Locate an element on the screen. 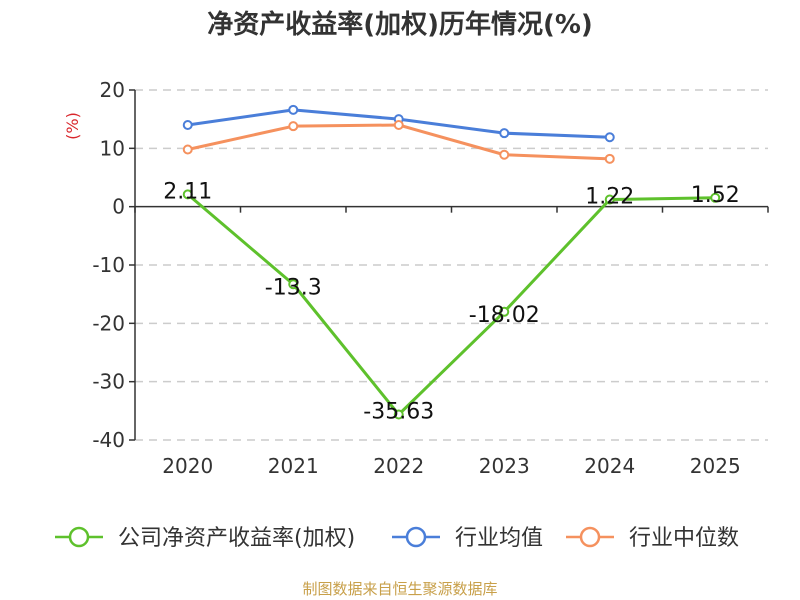 The height and width of the screenshot is (600, 800). legend: 公司净资产收益率(加权) 行业均值 行业中位数 is located at coordinates (397, 538).